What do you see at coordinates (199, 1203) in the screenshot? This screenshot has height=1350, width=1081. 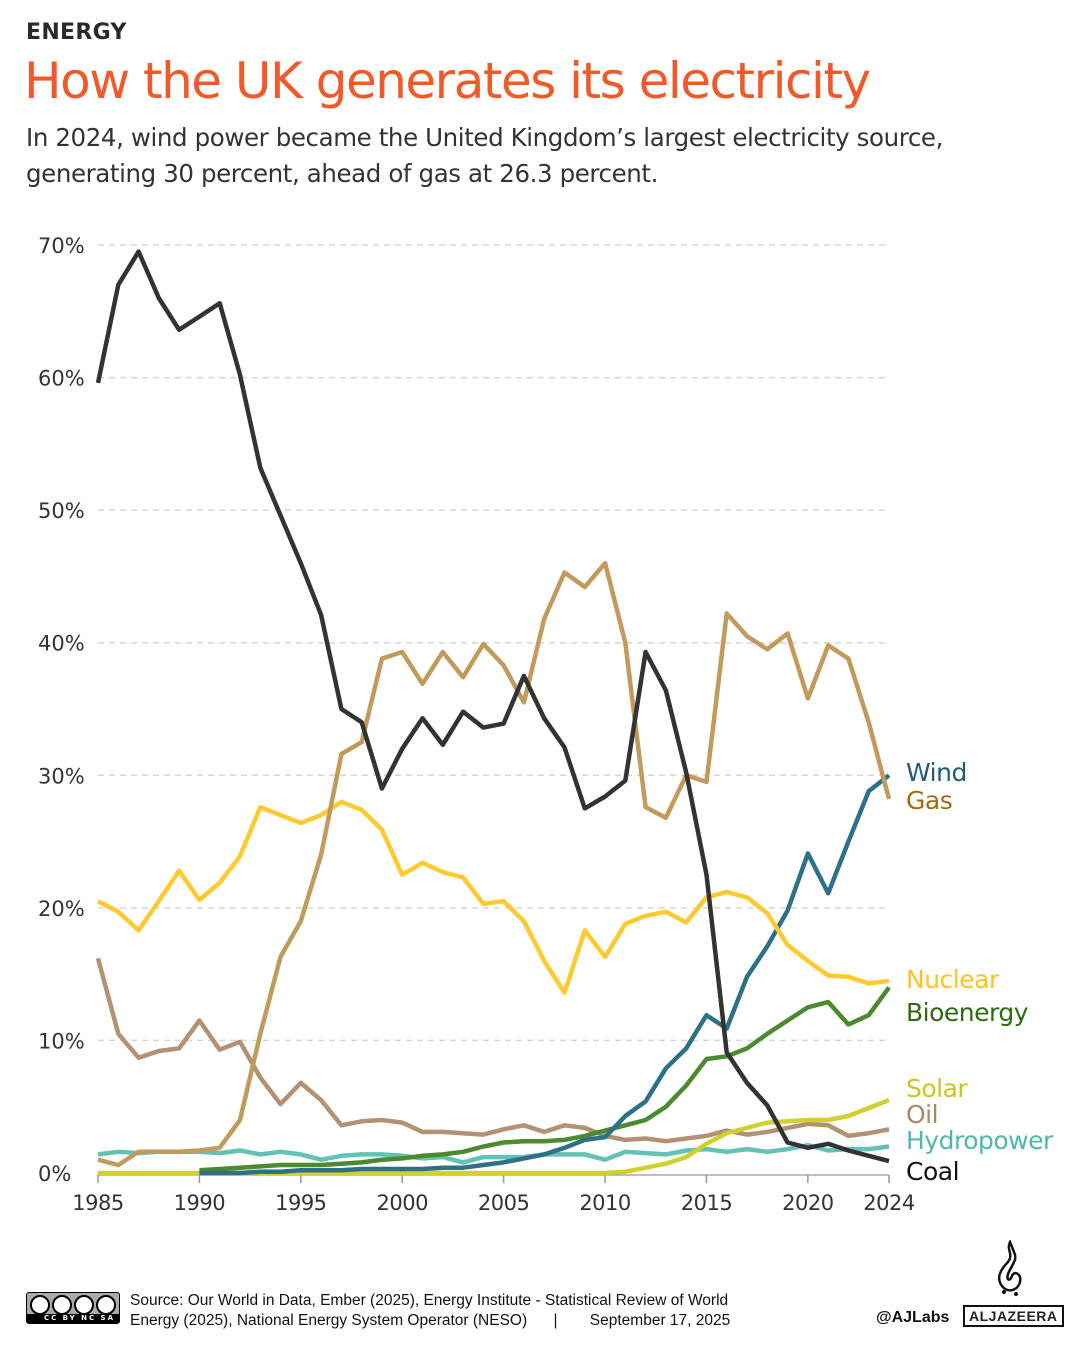 I see `x-tick-label: 1990` at bounding box center [199, 1203].